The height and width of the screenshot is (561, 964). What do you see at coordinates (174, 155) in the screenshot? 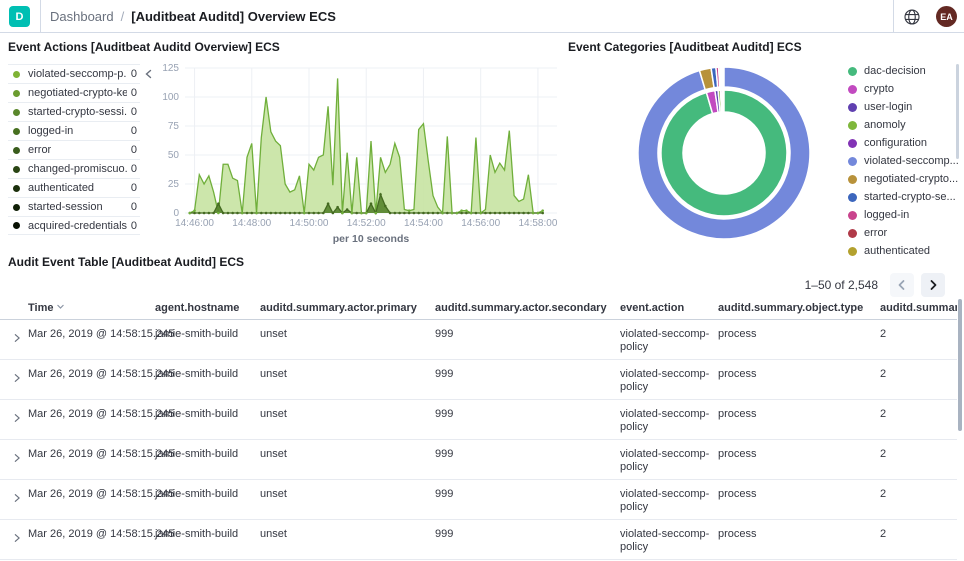
I see `y-axis-tick-label: 50` at bounding box center [174, 155].